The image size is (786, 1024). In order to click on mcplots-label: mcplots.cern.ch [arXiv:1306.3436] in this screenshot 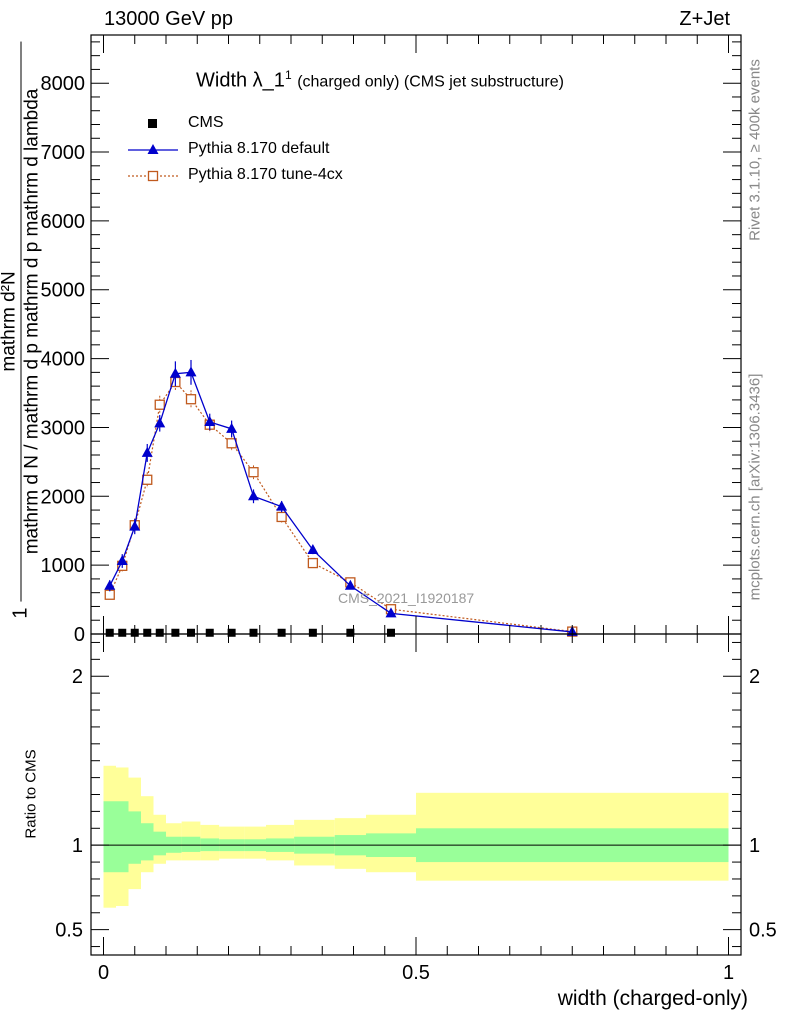, I will do `click(755, 487)`.